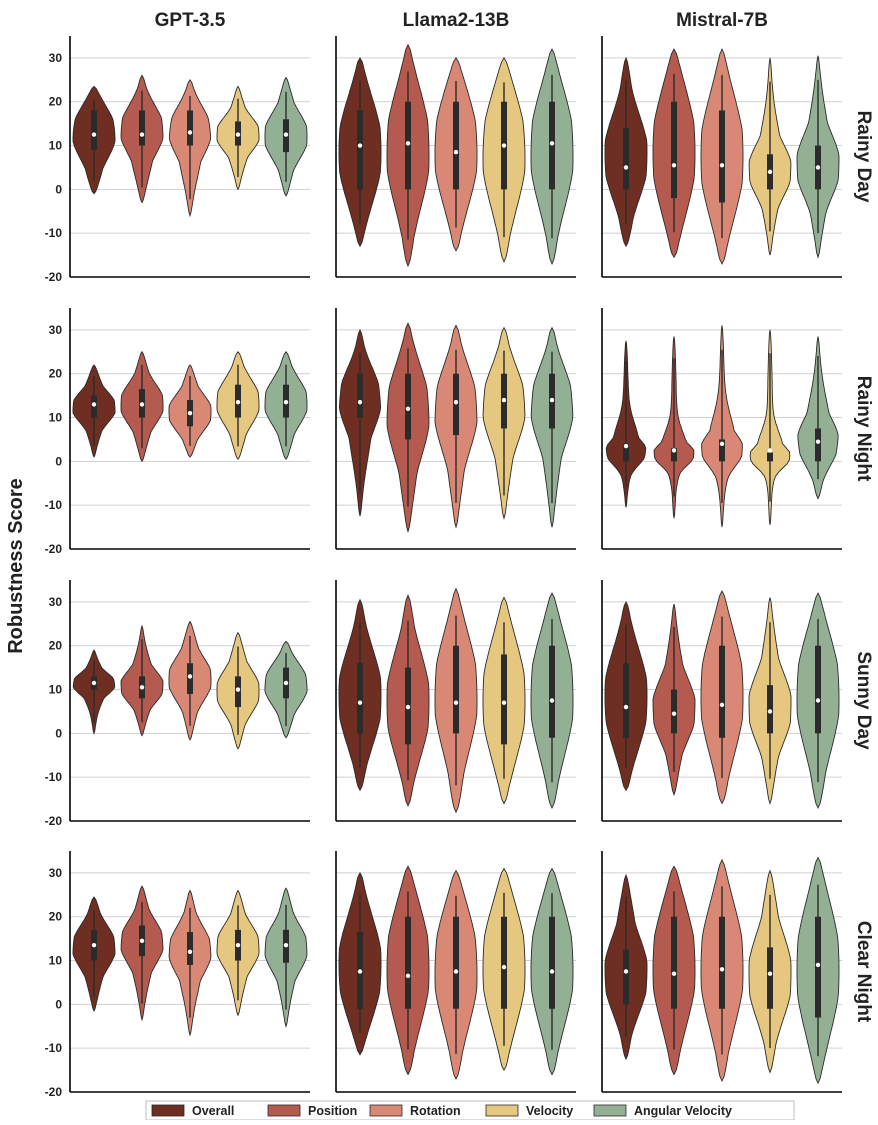 The height and width of the screenshot is (1125, 878). I want to click on column-title-gpt-3-5: GPT-3.5, so click(190, 20).